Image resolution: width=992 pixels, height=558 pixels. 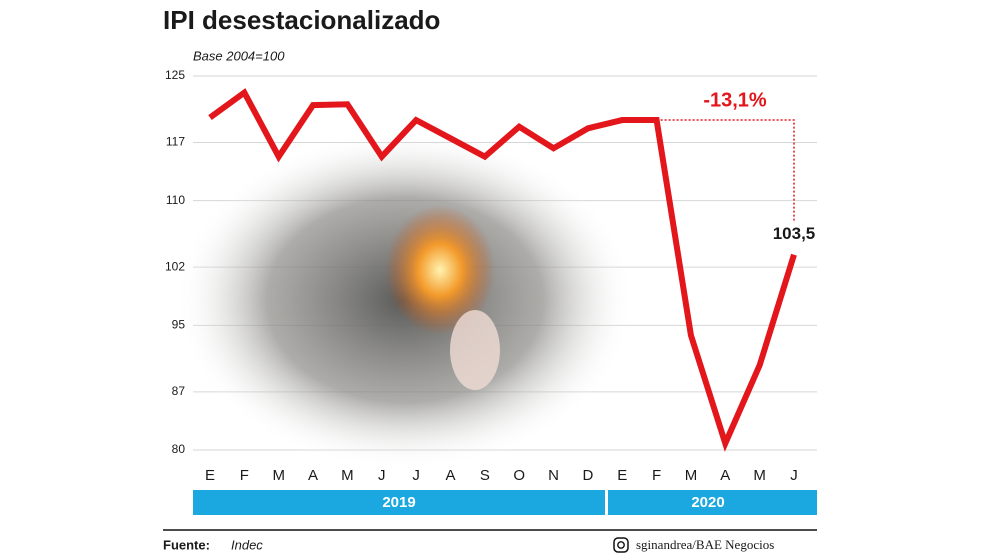 I want to click on y-tick-label: 87, so click(x=179, y=391).